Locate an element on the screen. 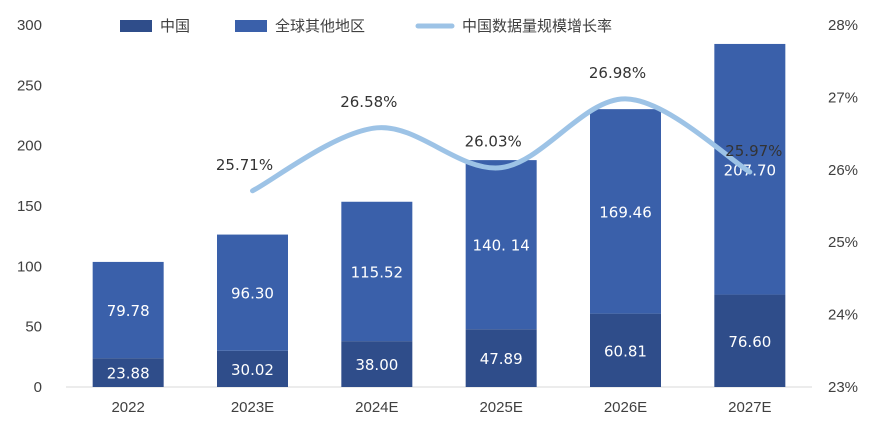  x-tick-label: 2025E is located at coordinates (500, 407).